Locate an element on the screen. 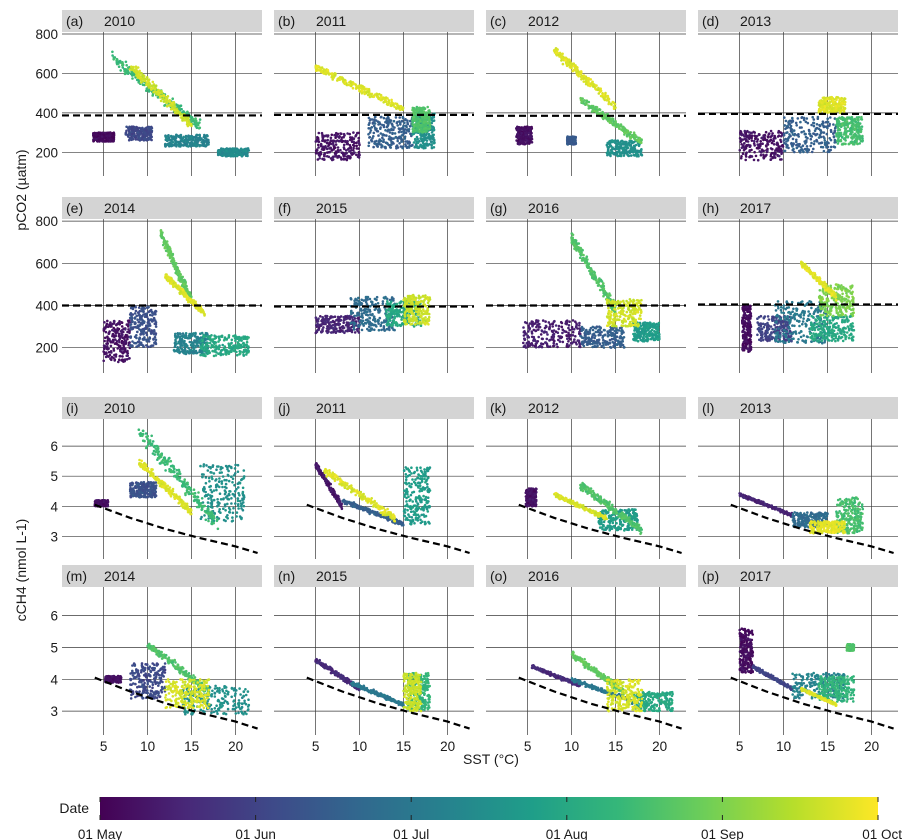 The height and width of the screenshot is (840, 904). scatter-points is located at coordinates (171, 104).